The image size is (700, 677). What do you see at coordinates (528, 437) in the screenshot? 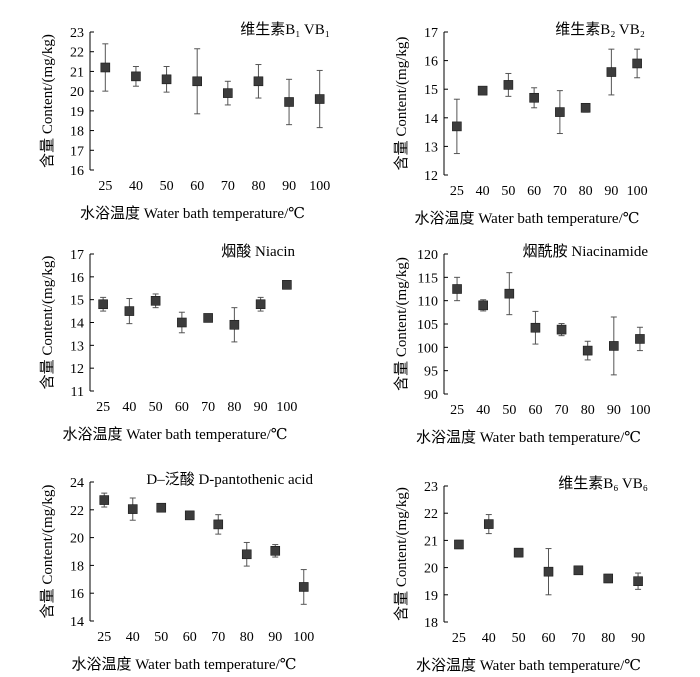
I see `panel-4-x-axis-title: 水浴温度 Water bath temperature/℃` at bounding box center [528, 437].